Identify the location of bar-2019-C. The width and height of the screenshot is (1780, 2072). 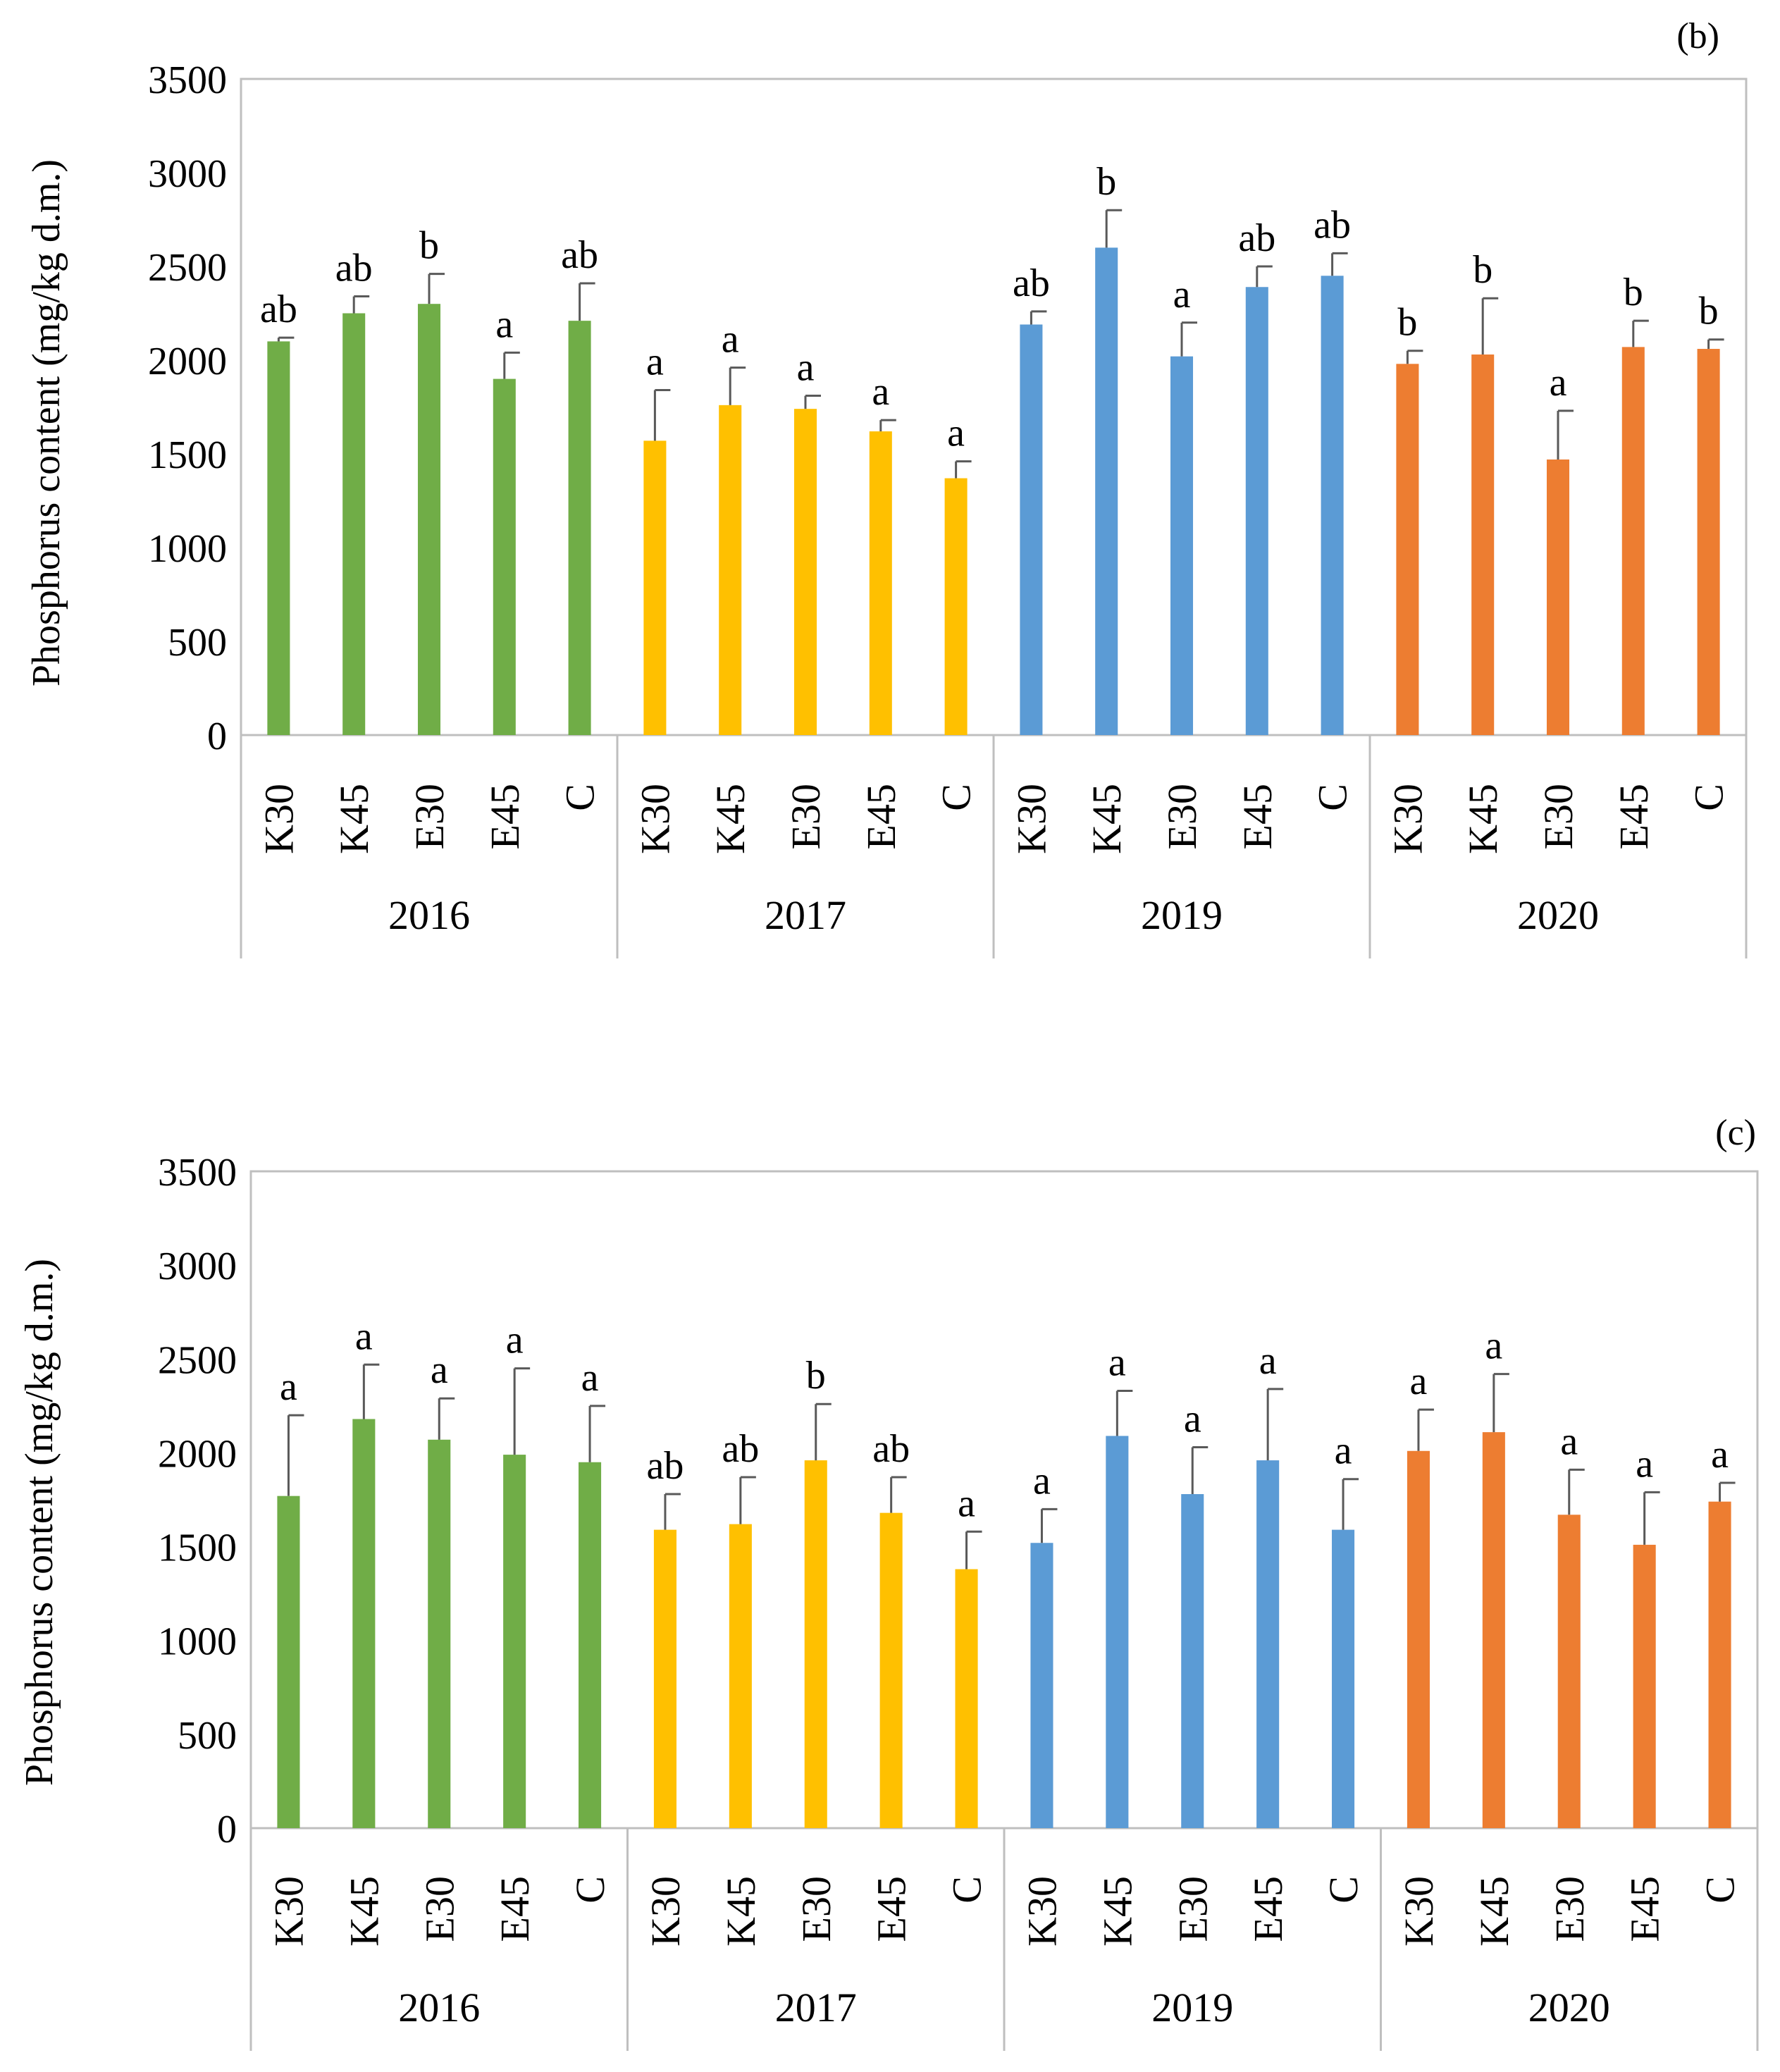
(1332, 505).